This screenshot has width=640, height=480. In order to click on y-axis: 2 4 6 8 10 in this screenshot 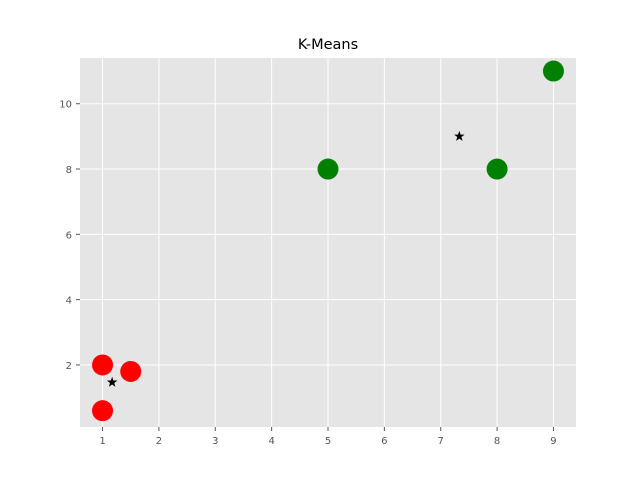, I will do `click(69, 236)`.